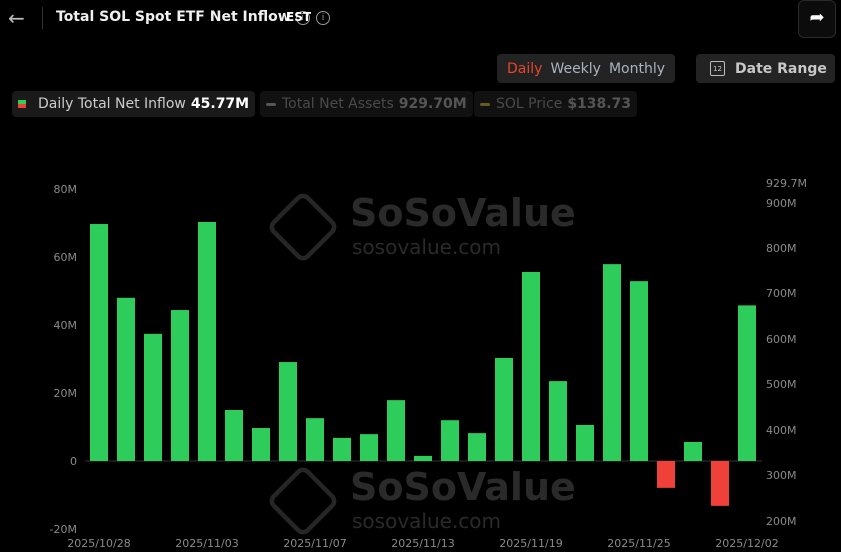  I want to click on legend-label: Daily Total Net Inflow, so click(112, 104).